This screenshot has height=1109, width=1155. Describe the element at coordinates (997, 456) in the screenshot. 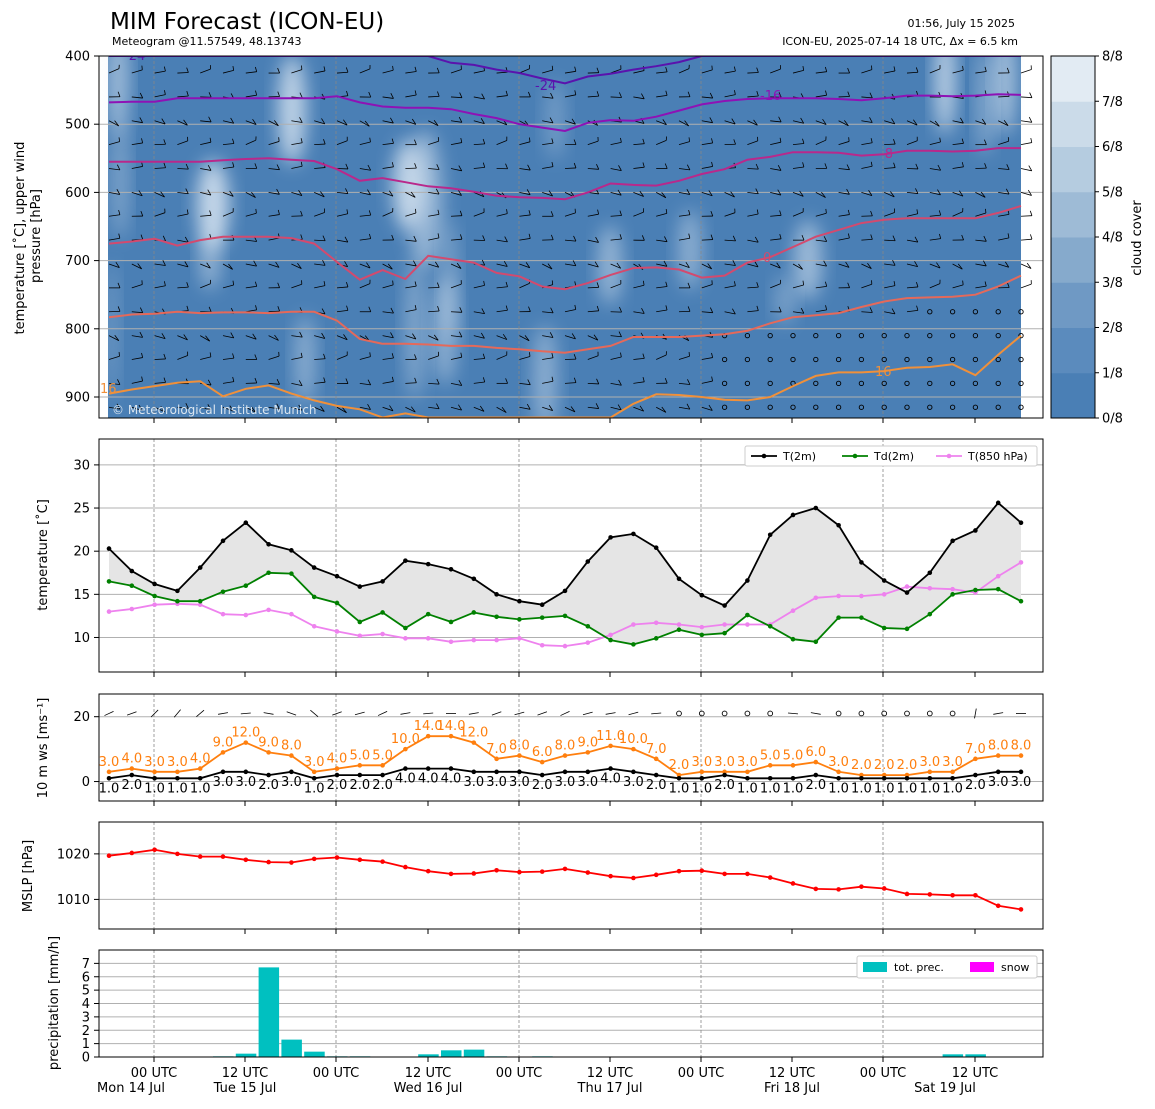

I see `legend-label: T(850 hPa)` at that location.